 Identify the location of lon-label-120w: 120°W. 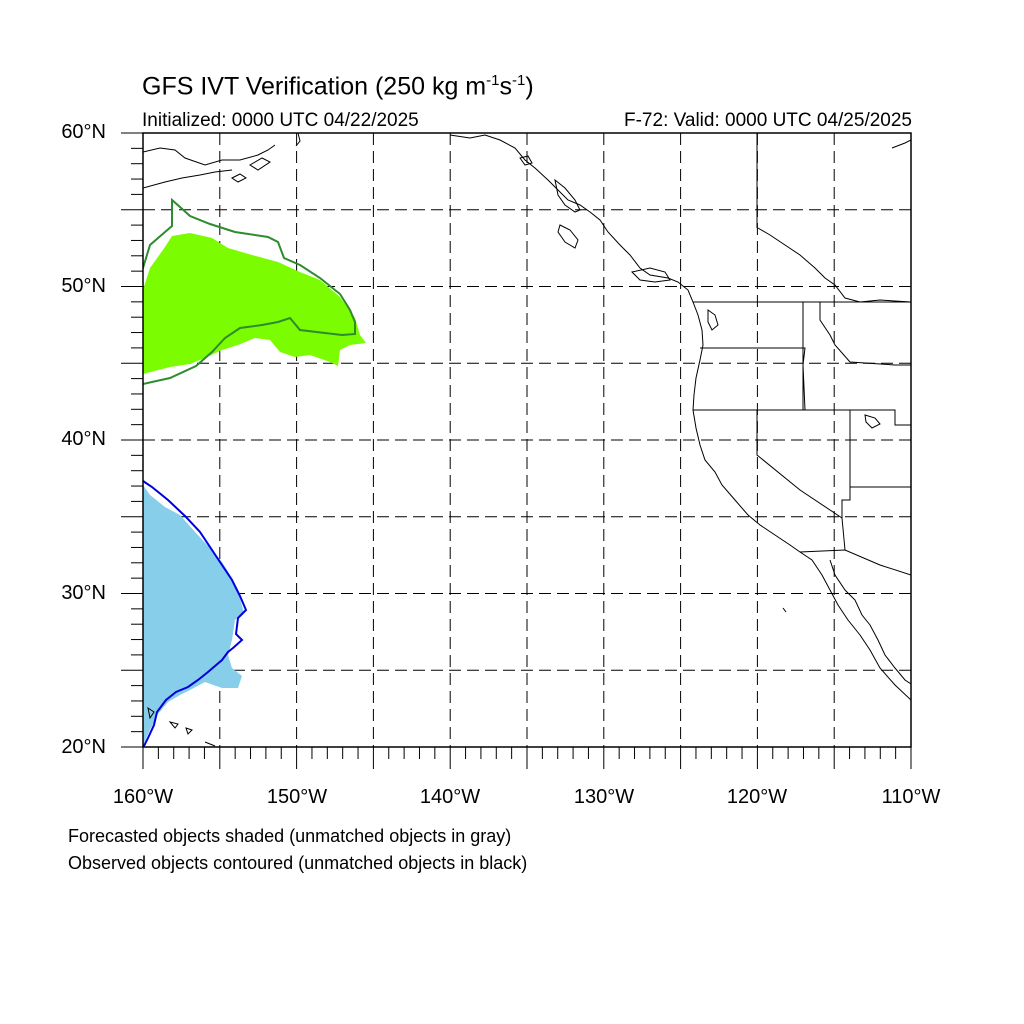
(757, 797).